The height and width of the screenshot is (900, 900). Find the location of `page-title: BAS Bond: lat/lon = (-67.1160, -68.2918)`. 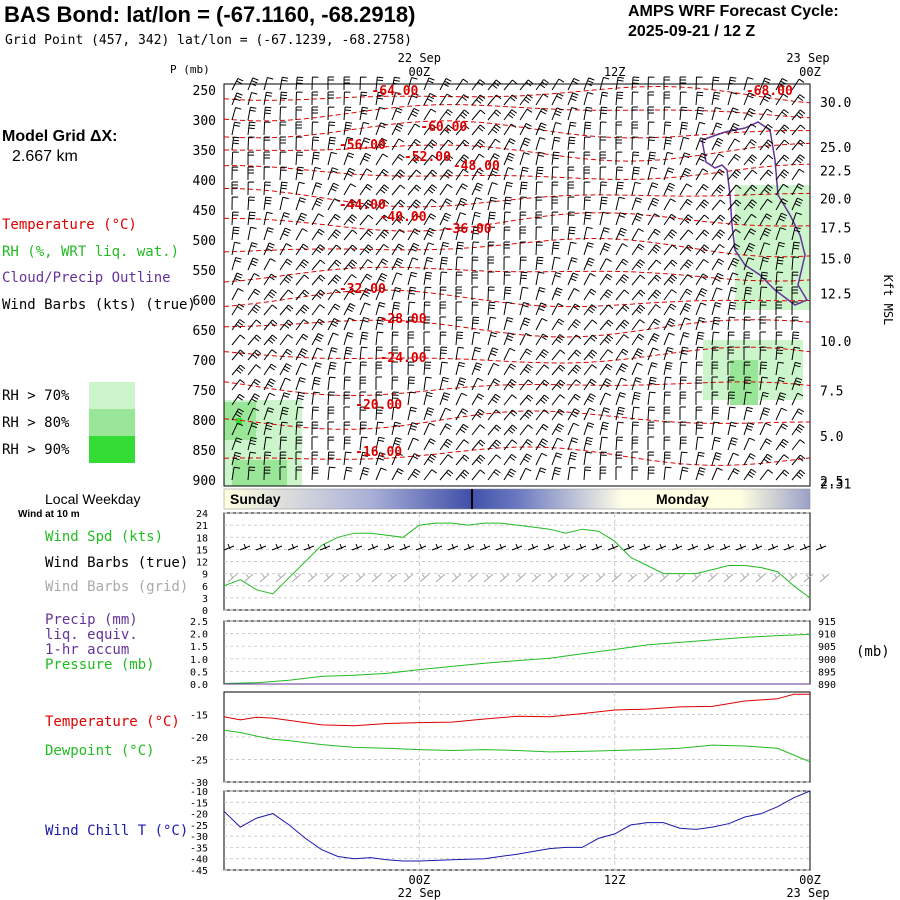

page-title: BAS Bond: lat/lon = (-67.1160, -68.2918) is located at coordinates (210, 14).